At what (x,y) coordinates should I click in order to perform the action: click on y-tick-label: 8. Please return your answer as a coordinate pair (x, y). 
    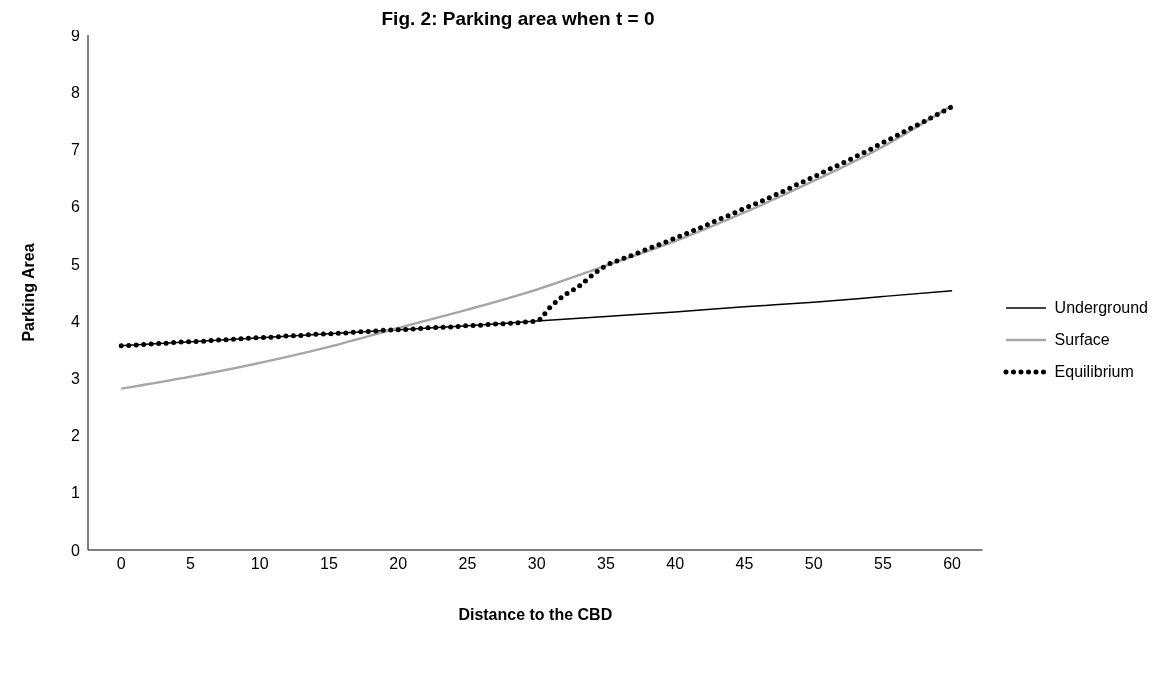
    Looking at the image, I should click on (76, 92).